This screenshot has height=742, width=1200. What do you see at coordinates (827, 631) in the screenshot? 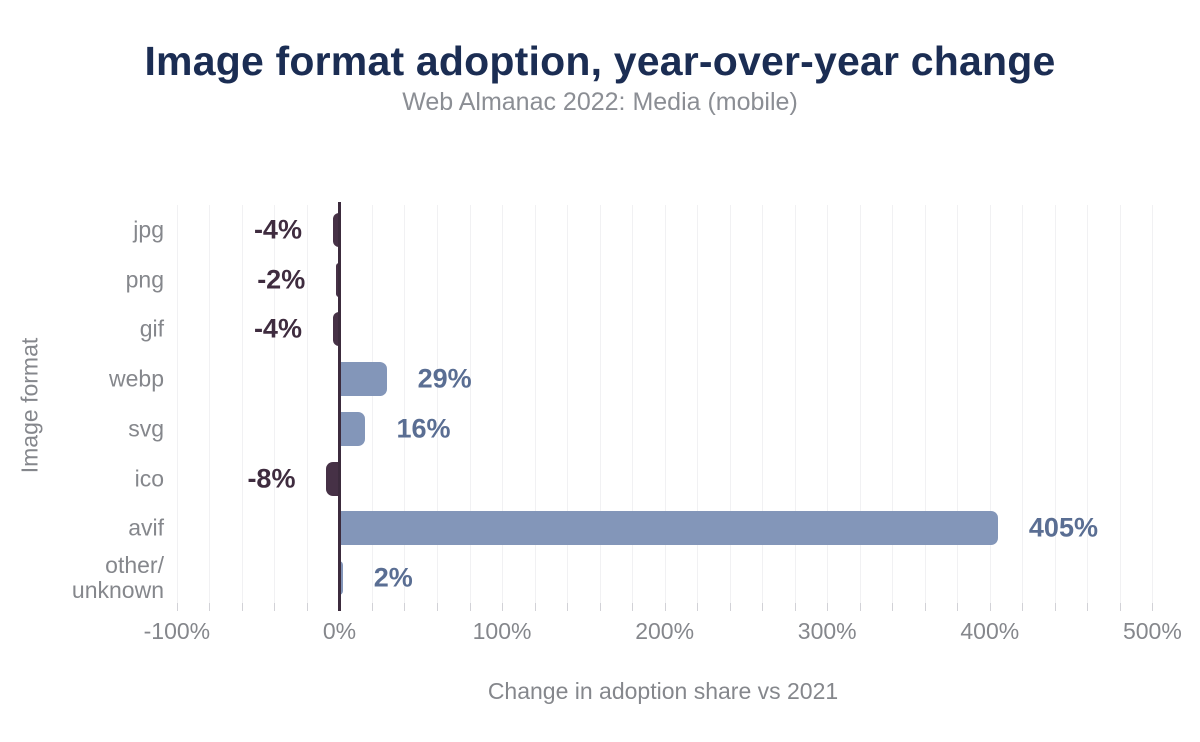
I see `x-tick-label: 300%` at bounding box center [827, 631].